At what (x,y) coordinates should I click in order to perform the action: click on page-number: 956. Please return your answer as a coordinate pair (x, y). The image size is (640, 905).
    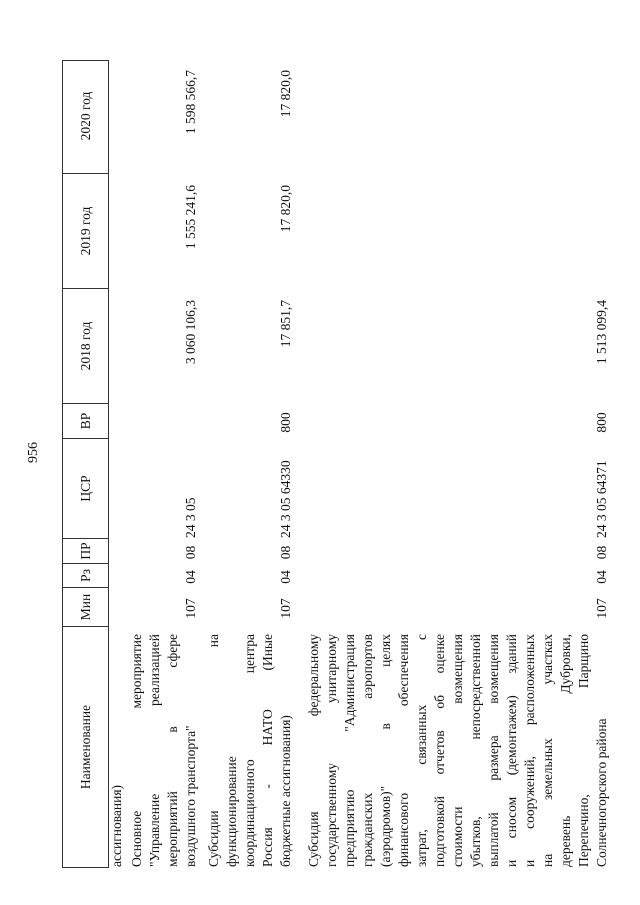
    Looking at the image, I should click on (33, 452).